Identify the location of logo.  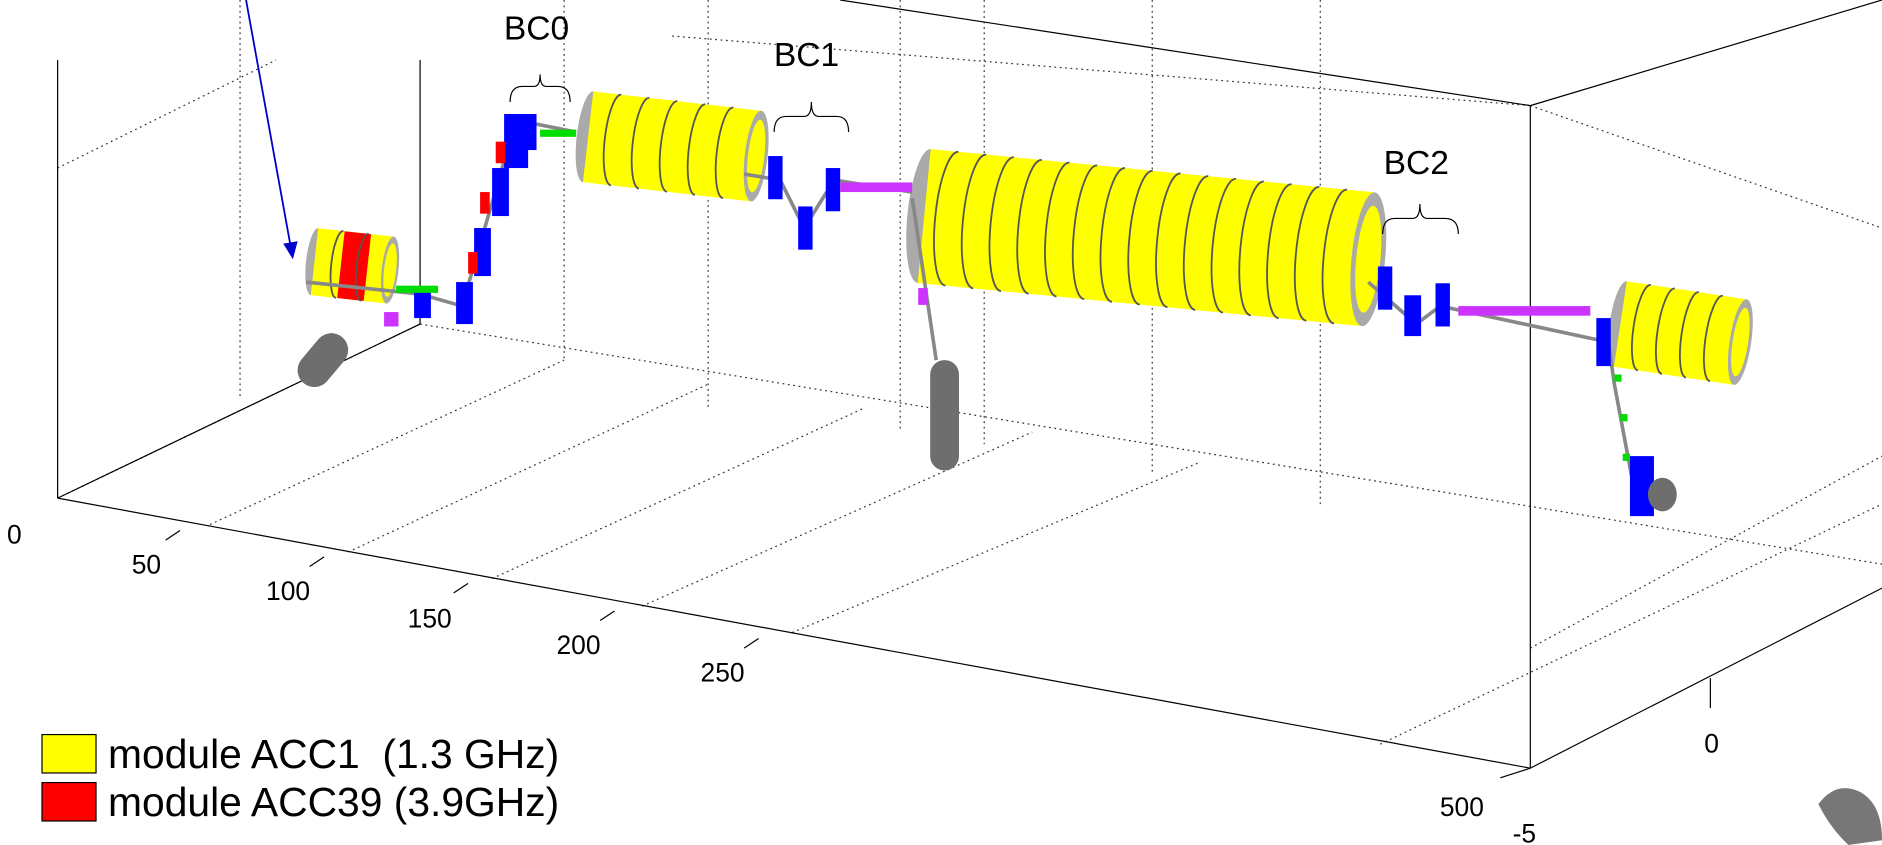
(1850, 816).